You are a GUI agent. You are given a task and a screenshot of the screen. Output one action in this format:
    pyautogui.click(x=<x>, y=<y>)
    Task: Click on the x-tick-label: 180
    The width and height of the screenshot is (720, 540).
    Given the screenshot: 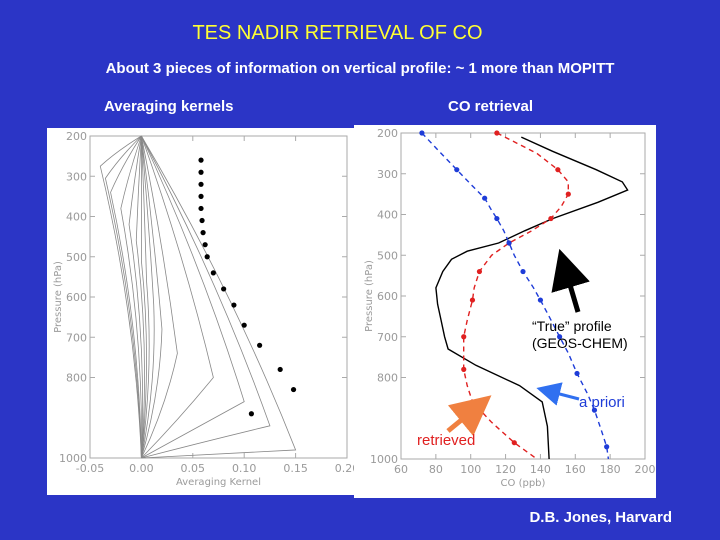 What is the action you would take?
    pyautogui.click(x=610, y=469)
    